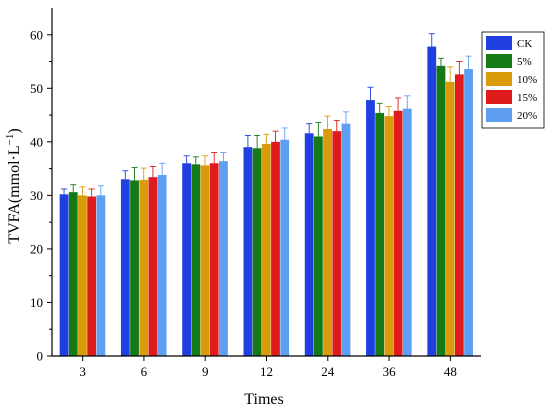 The height and width of the screenshot is (410, 550). Describe the element at coordinates (73, 274) in the screenshot. I see `bar-5pct-t3` at that location.